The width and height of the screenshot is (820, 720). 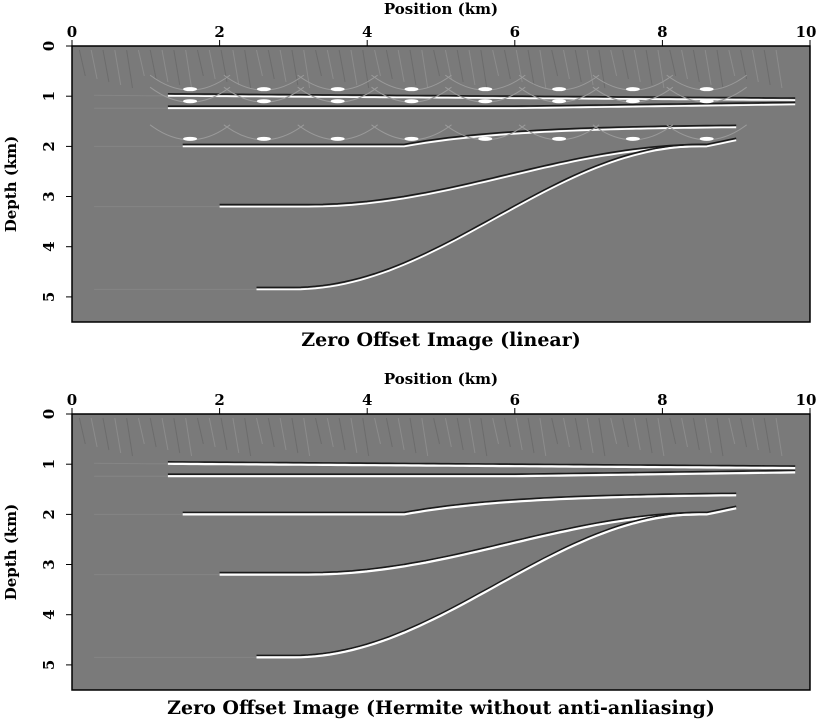 What do you see at coordinates (69, 539) in the screenshot?
I see `y-tick-marks-bottom` at bounding box center [69, 539].